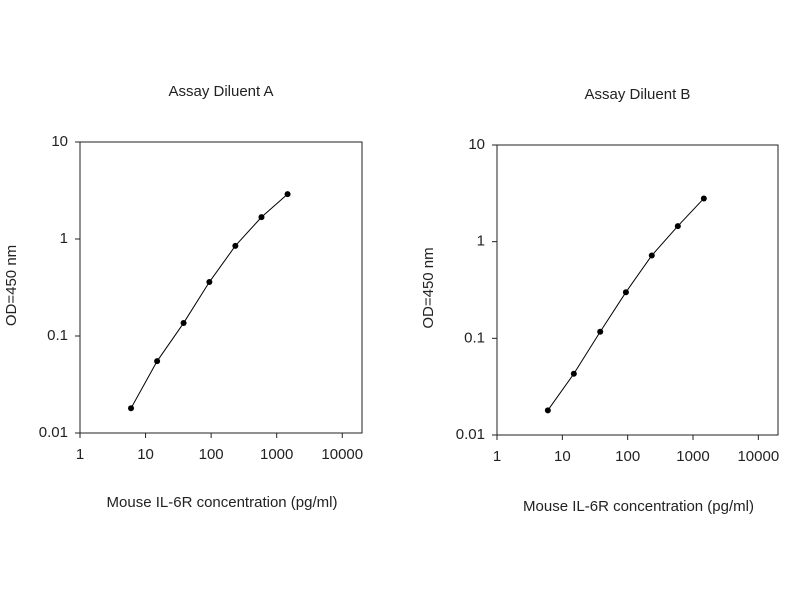  Describe the element at coordinates (638, 94) in the screenshot. I see `chart-title: Assay Diluent B` at that location.